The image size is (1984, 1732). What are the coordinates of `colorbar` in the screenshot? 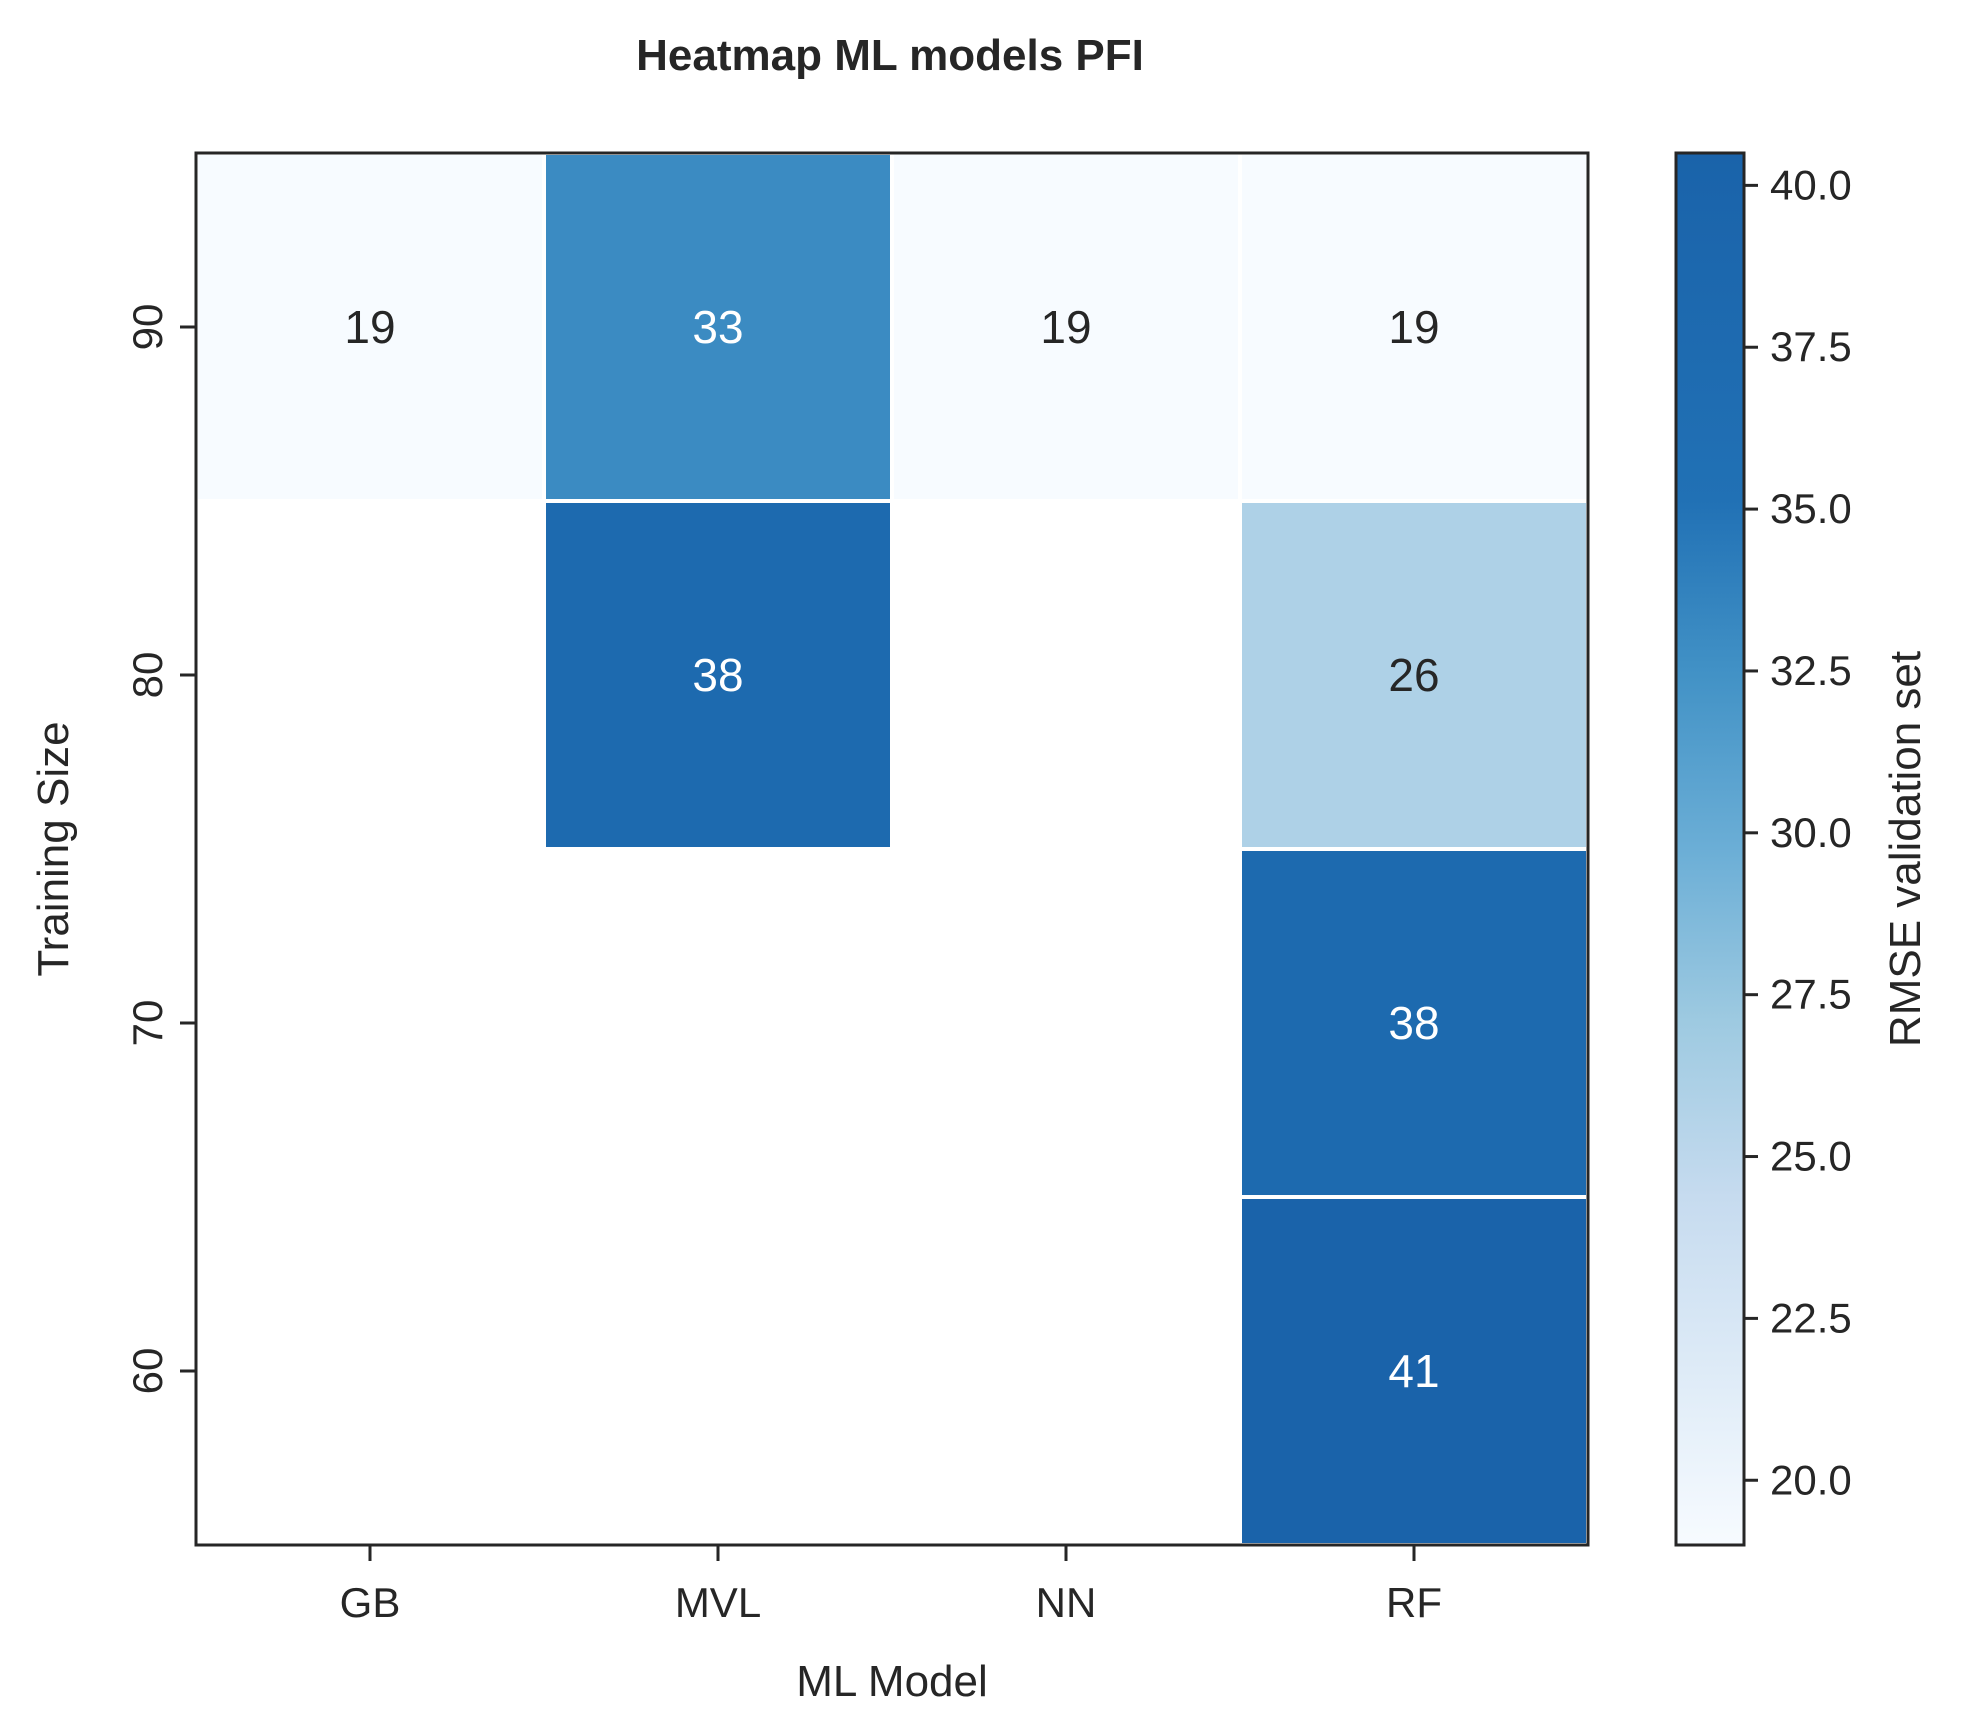 It's located at (1710, 849).